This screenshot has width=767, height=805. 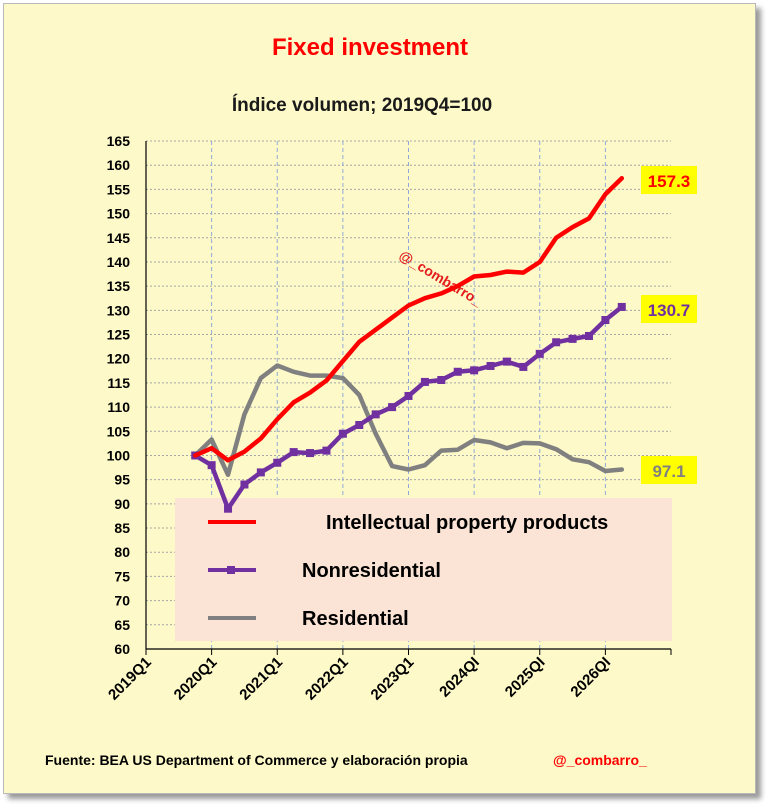 I want to click on y-tick-label: 150, so click(x=119, y=214).